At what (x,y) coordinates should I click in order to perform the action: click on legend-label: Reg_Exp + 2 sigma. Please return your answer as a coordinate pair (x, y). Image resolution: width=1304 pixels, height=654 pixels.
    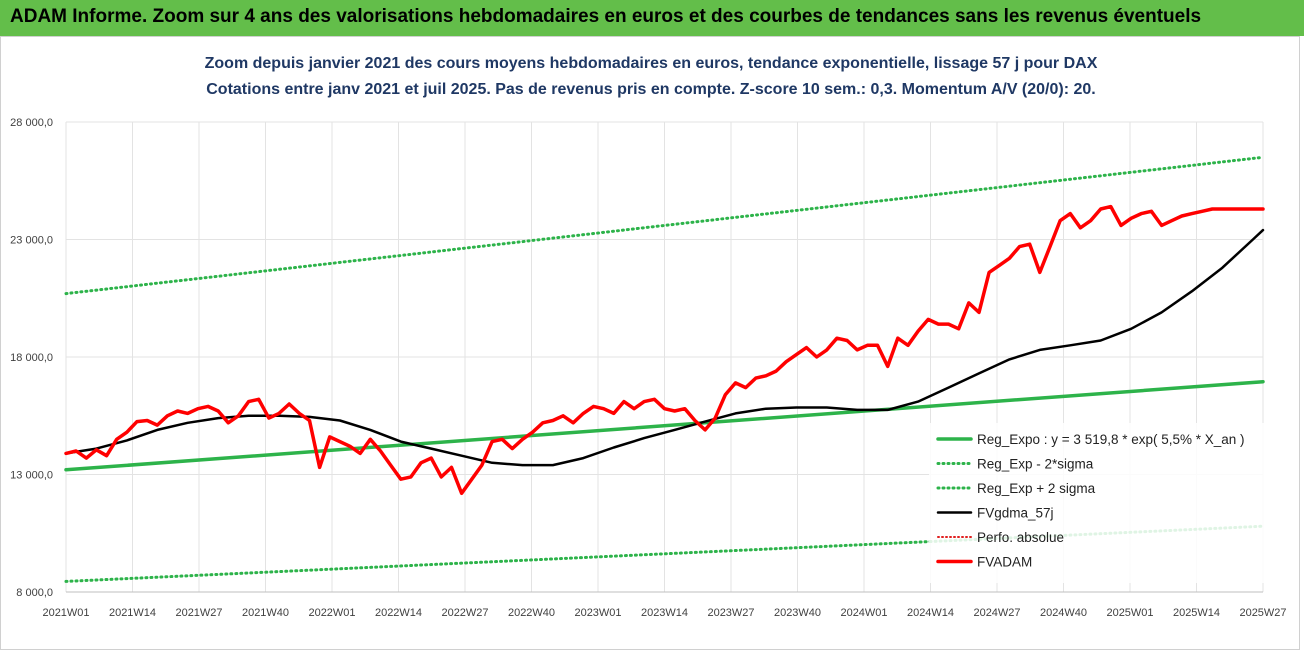
    Looking at the image, I should click on (1036, 488).